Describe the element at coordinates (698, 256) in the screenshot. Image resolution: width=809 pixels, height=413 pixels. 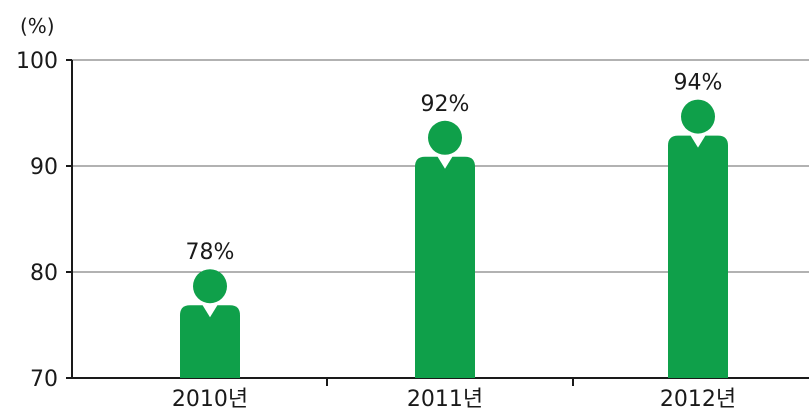
I see `bar-2012년` at that location.